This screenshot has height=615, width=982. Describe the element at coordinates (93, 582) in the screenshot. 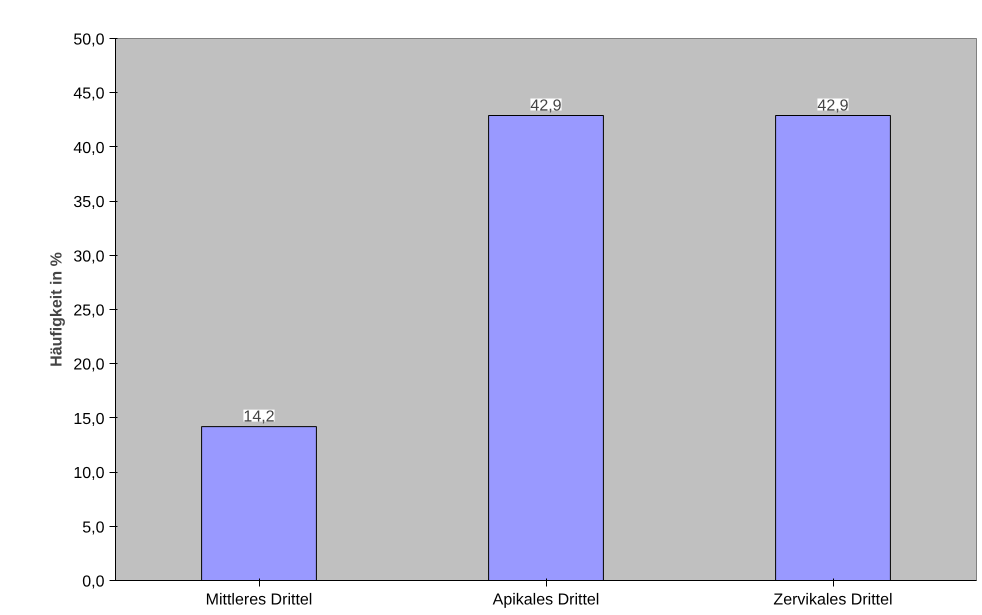

I see `y-tick-label: 0,0` at that location.